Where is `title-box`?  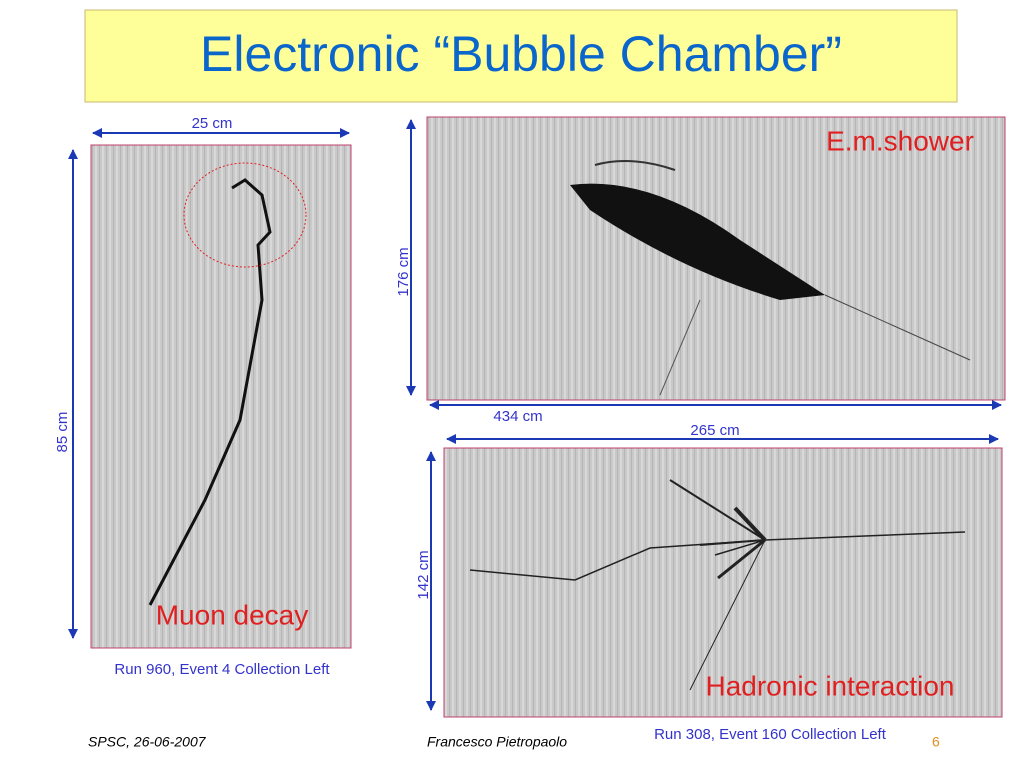
title-box is located at coordinates (521, 56).